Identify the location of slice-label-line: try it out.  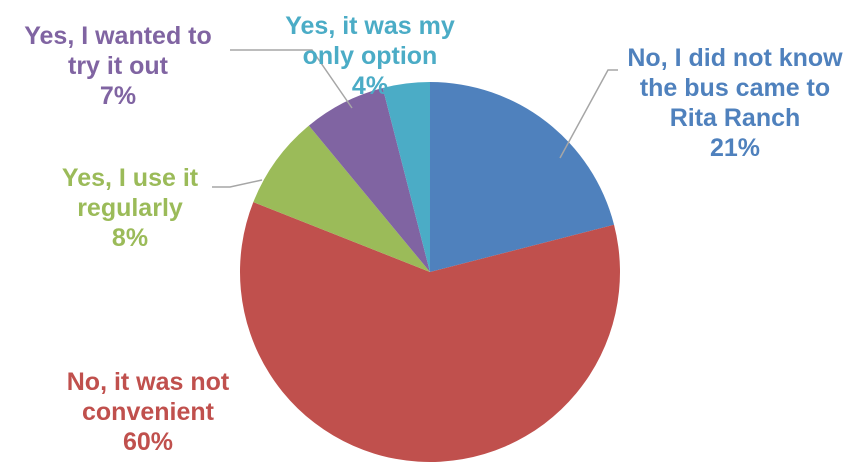
(118, 66).